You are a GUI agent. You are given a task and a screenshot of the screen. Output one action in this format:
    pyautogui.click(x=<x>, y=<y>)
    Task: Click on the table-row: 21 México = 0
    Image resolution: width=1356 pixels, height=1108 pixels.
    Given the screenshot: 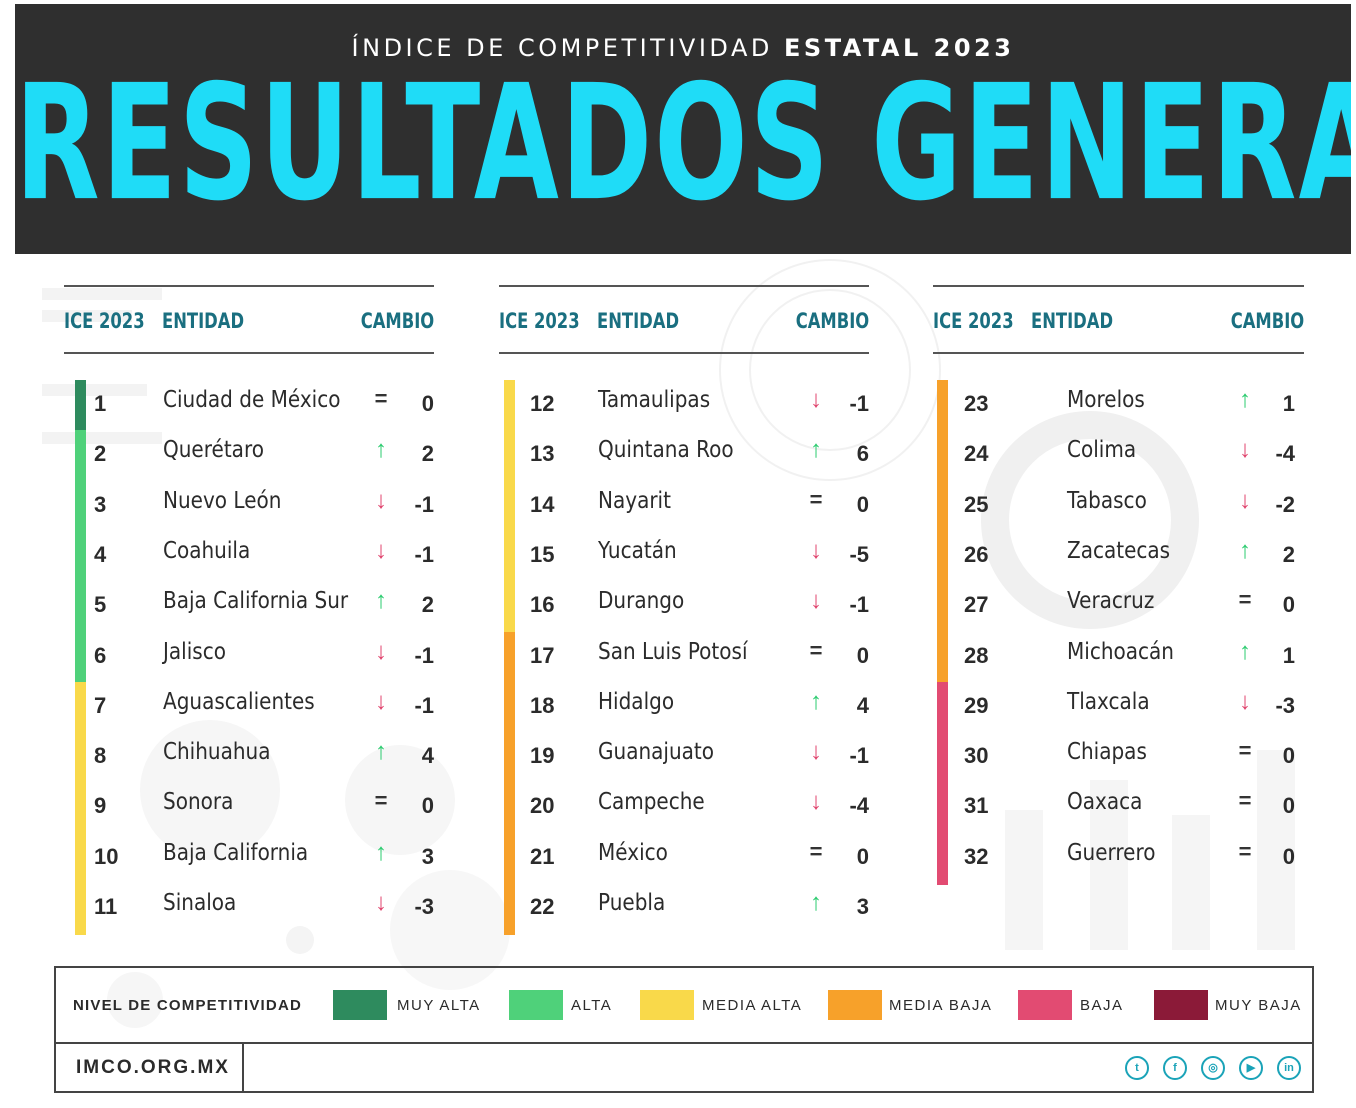 What is the action you would take?
    pyautogui.click(x=685, y=857)
    